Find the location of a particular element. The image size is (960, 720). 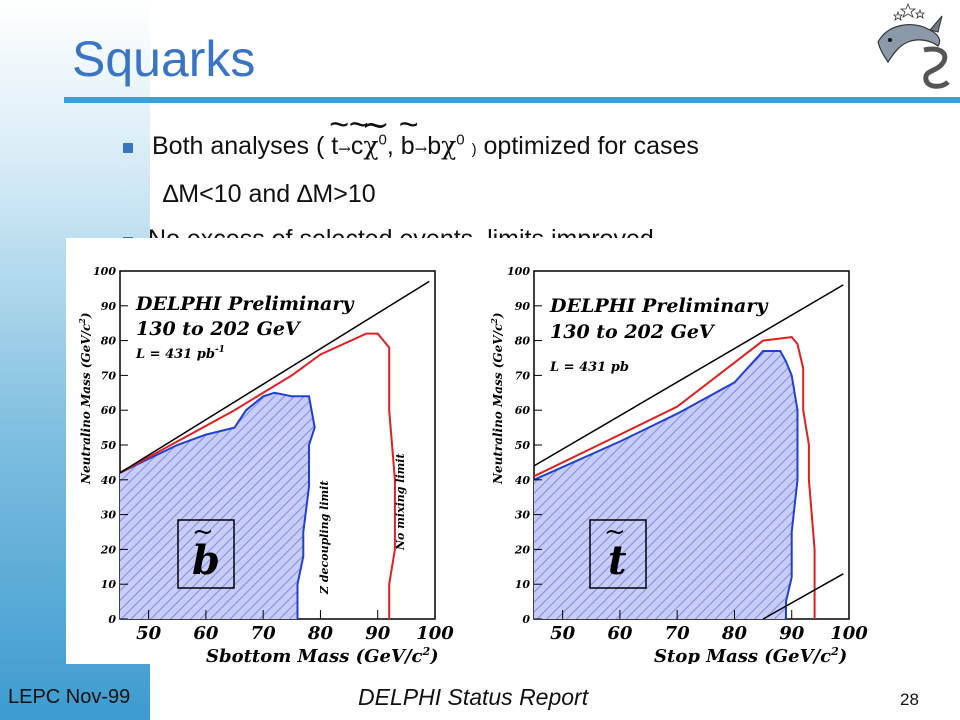

right-limit-curve is located at coordinates (674, 477).